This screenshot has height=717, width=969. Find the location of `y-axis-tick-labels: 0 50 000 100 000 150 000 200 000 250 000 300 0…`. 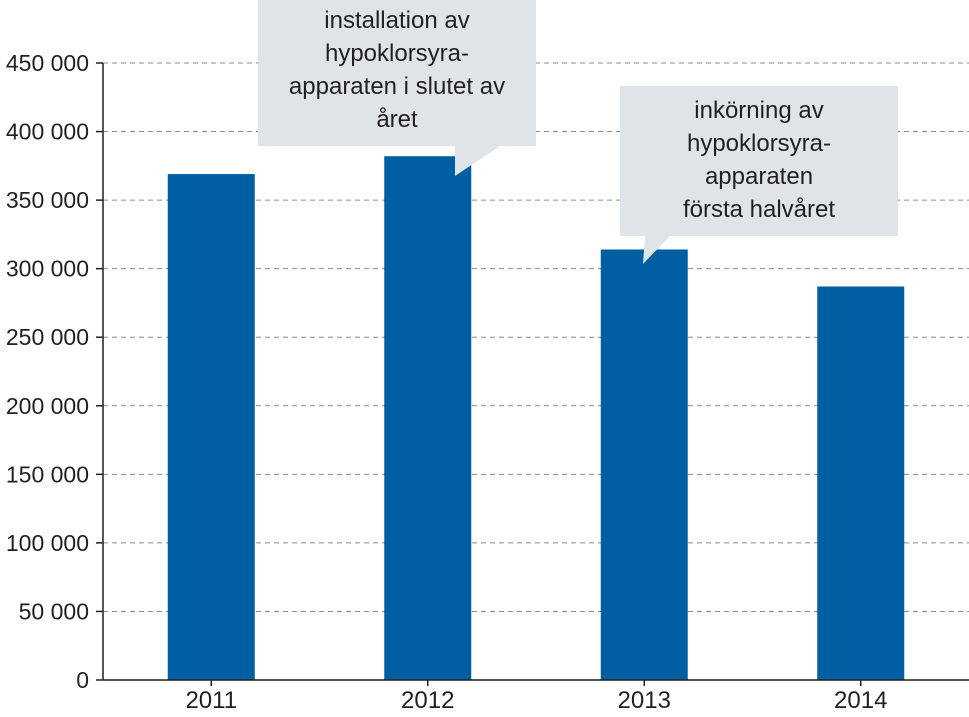

y-axis-tick-labels: 0 50 000 100 000 150 000 200 000 250 000 300 0… is located at coordinates (54, 371).